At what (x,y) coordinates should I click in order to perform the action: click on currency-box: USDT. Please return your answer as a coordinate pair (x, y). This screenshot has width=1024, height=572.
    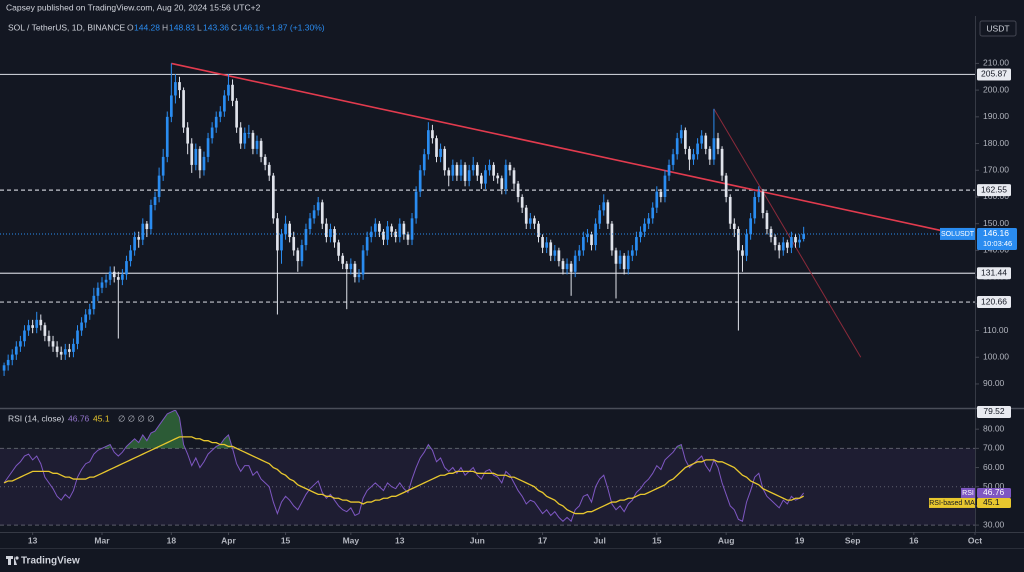
    Looking at the image, I should click on (998, 28).